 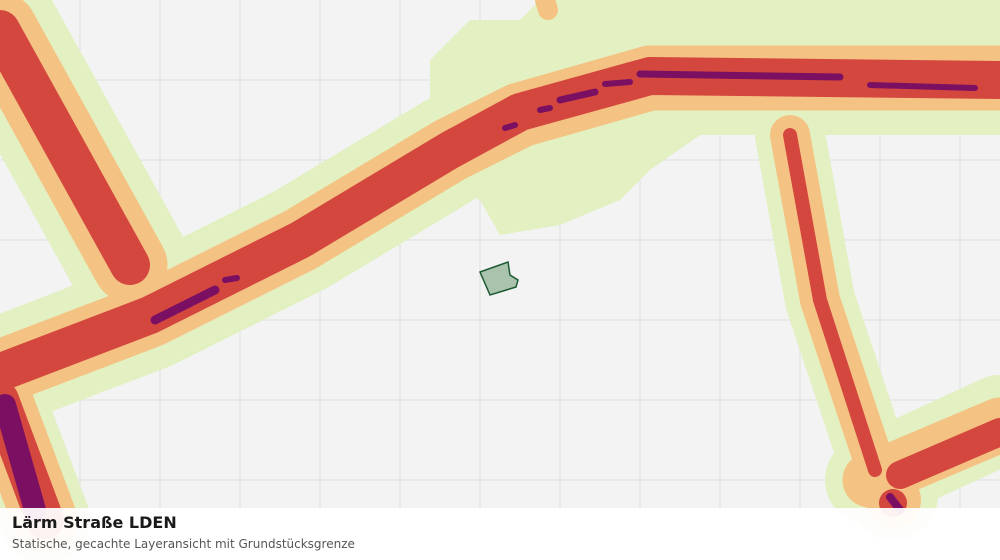 I want to click on parcel-boundary, so click(x=498, y=278).